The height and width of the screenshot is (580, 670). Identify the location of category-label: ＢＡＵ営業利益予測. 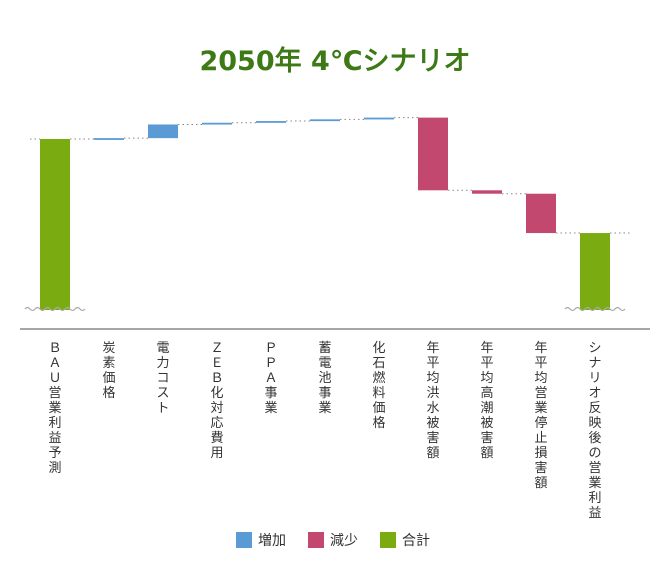
(54, 408).